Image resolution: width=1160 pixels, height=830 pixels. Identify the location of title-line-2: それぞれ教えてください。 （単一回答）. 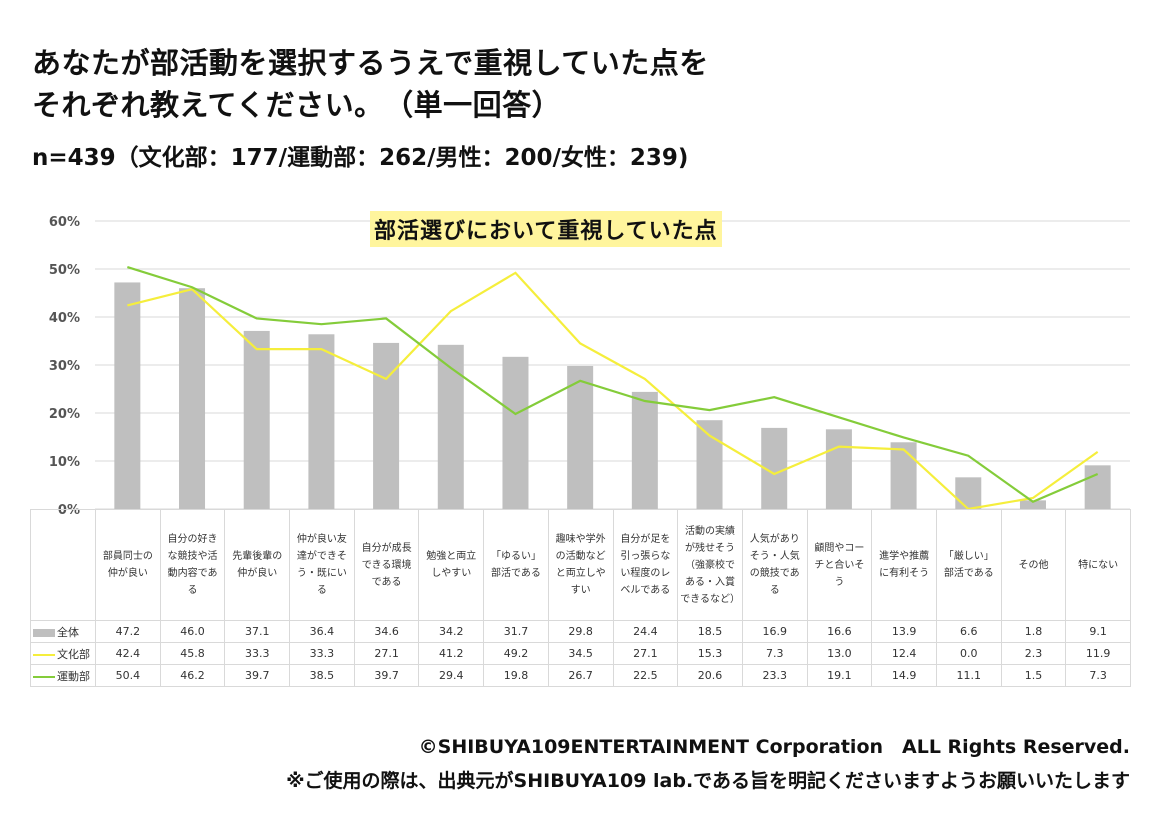
(297, 105).